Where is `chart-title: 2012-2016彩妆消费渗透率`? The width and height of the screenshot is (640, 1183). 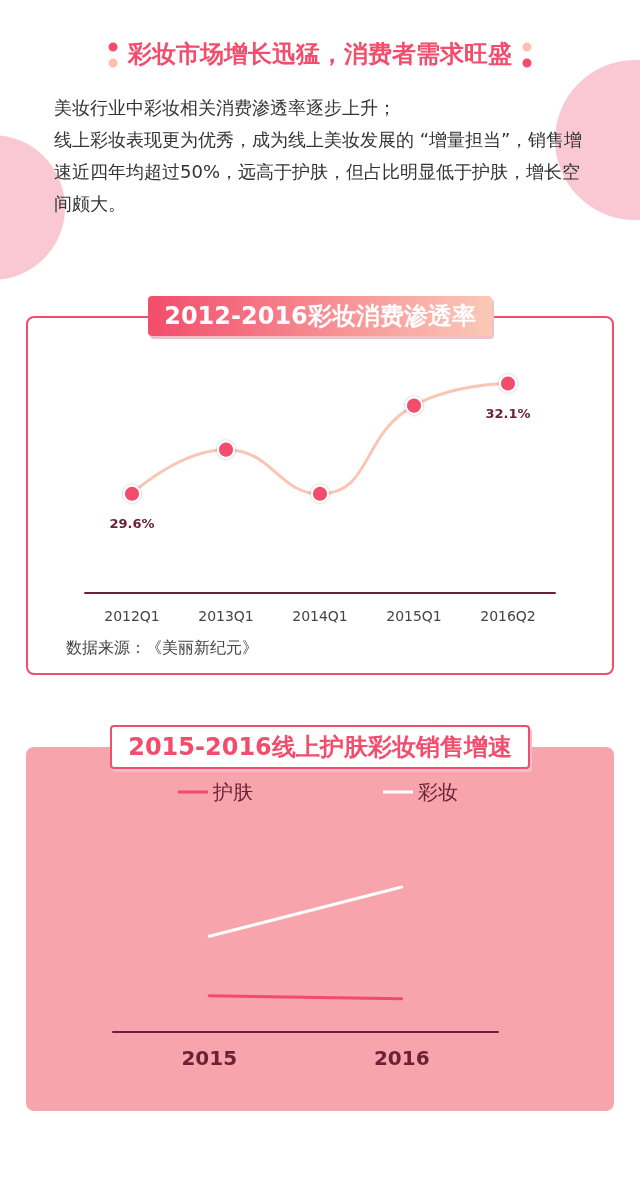
chart-title: 2012-2016彩妆消费渗透率 is located at coordinates (320, 316).